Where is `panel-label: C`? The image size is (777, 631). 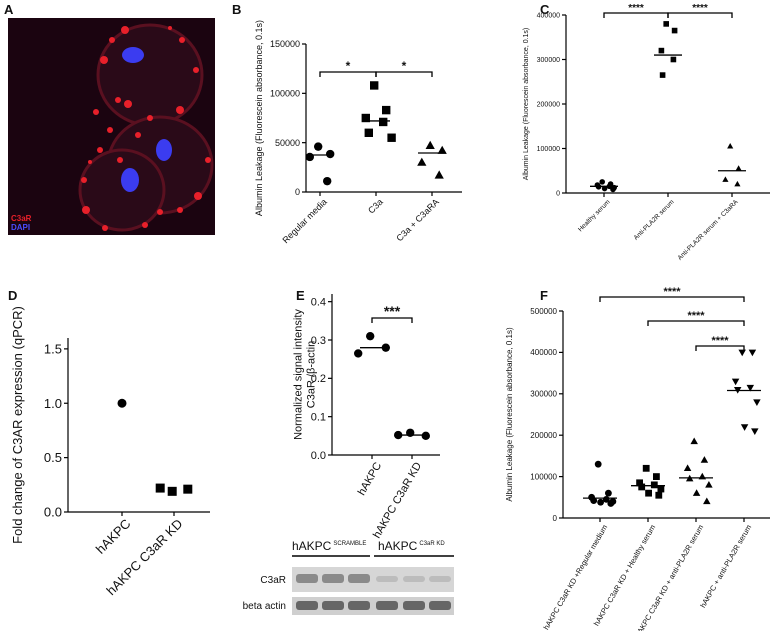 panel-label: C is located at coordinates (545, 9).